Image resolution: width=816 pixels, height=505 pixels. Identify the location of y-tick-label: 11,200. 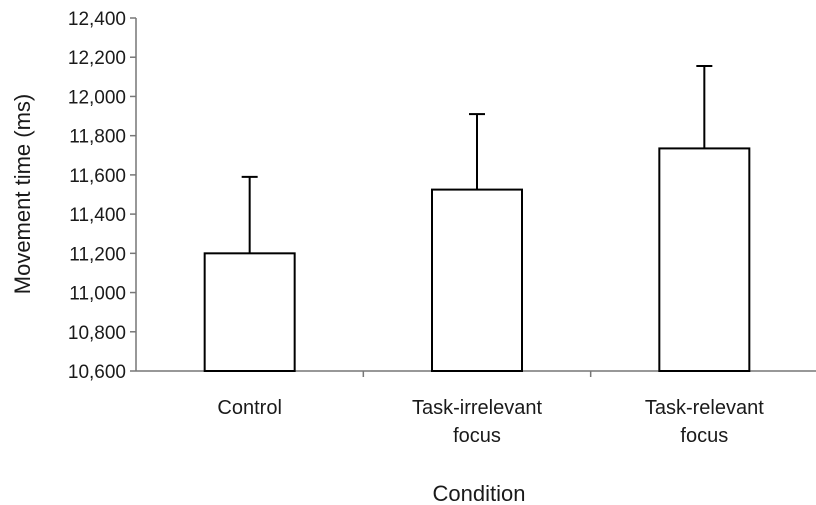
(97, 254).